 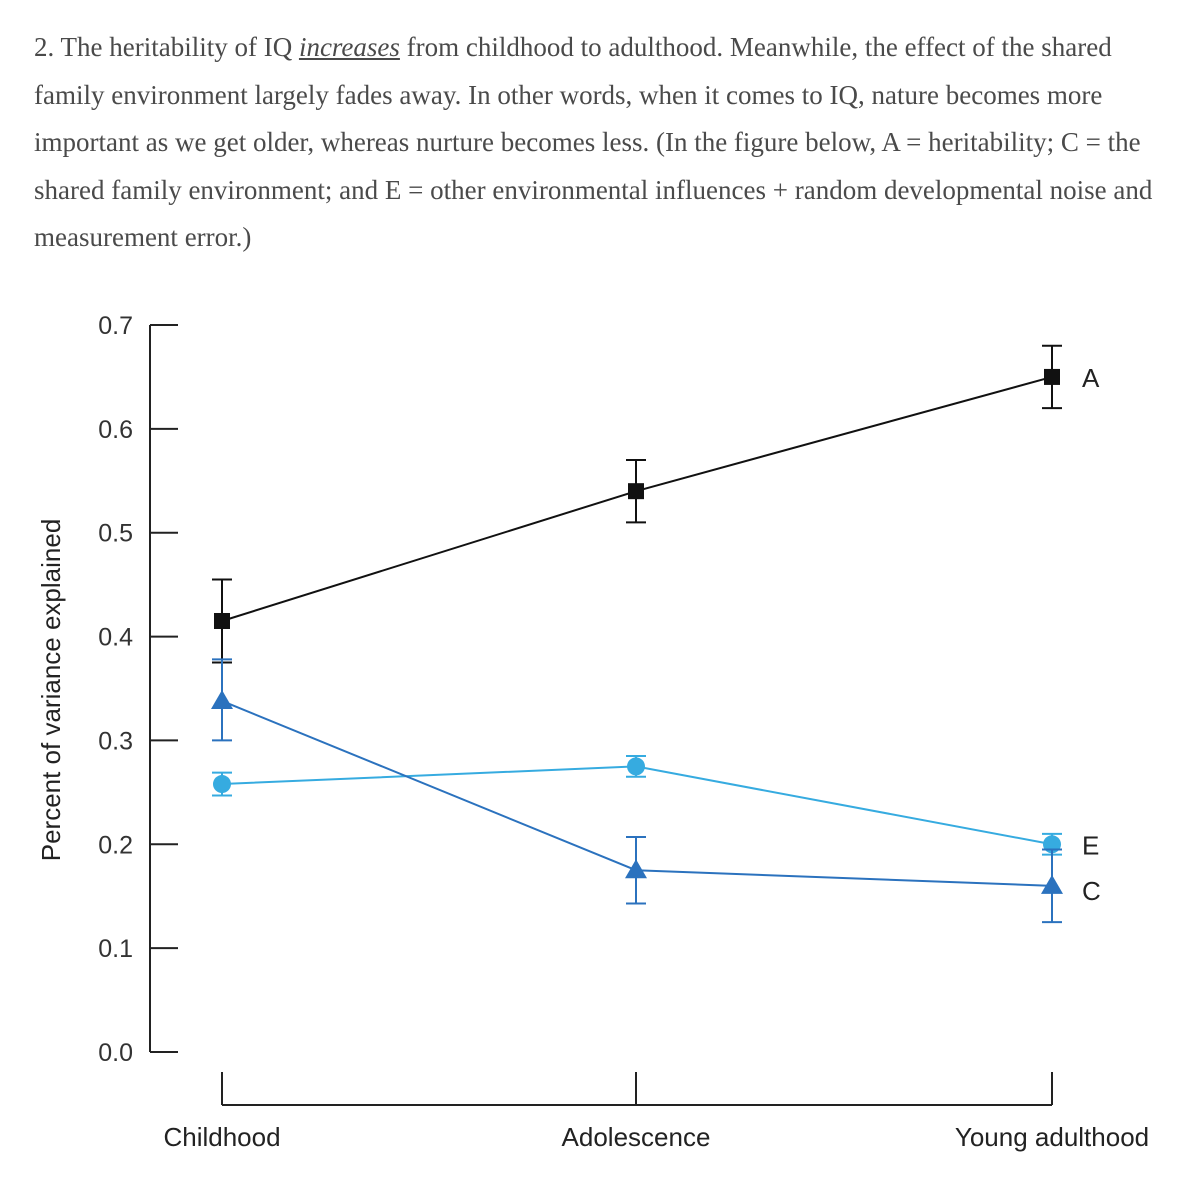 What do you see at coordinates (115, 638) in the screenshot?
I see `y-tick-label: 0.4` at bounding box center [115, 638].